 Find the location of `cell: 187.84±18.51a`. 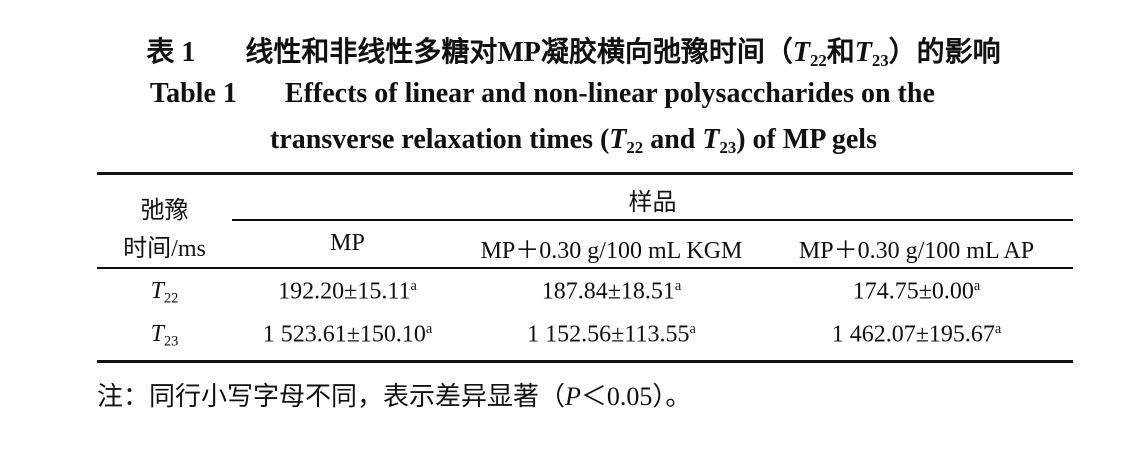

cell: 187.84±18.51a is located at coordinates (611, 292).